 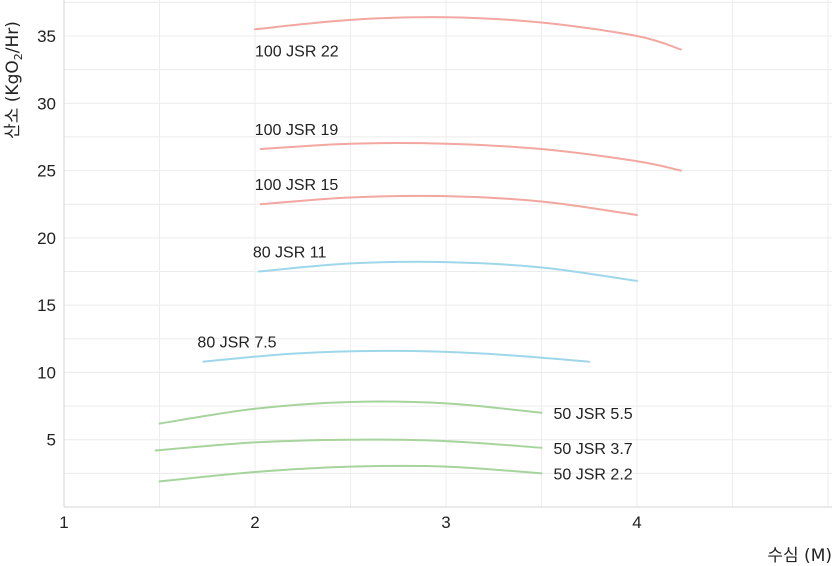 I want to click on series-label: 80 JSR 7.5, so click(x=236, y=343).